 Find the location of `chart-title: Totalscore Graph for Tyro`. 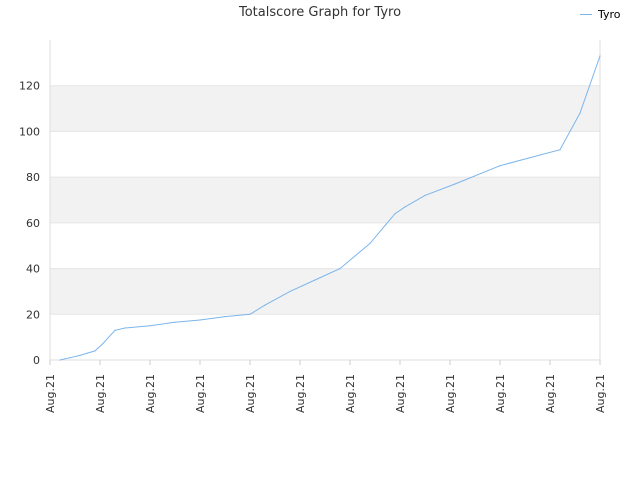

chart-title: Totalscore Graph for Tyro is located at coordinates (320, 12).